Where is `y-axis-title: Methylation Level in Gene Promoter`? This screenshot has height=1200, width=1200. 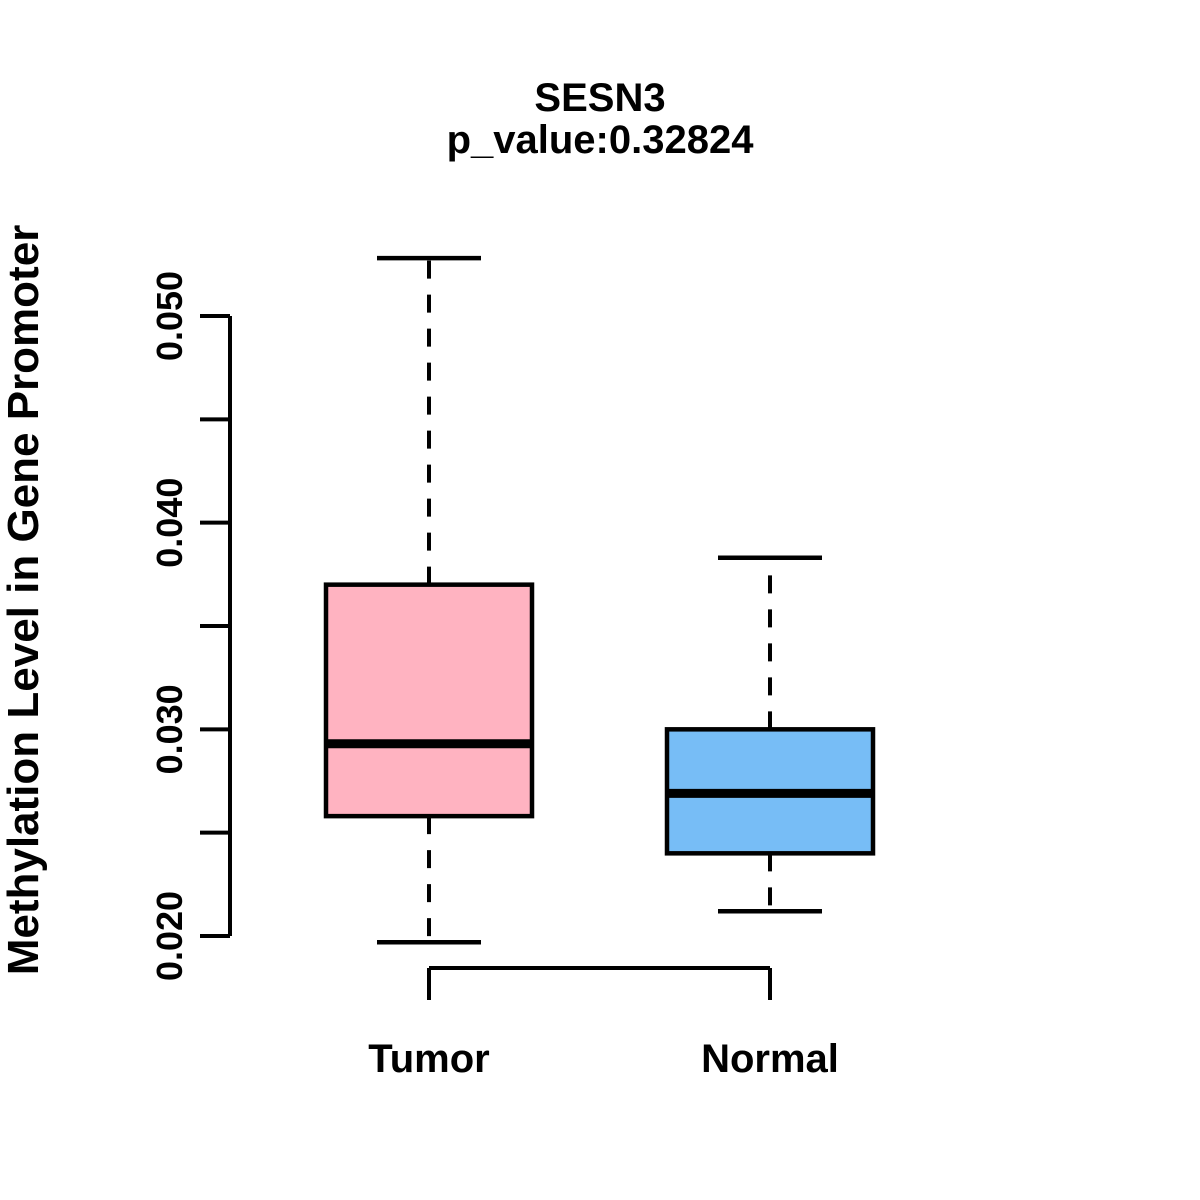
y-axis-title: Methylation Level in Gene Promoter is located at coordinates (24, 600).